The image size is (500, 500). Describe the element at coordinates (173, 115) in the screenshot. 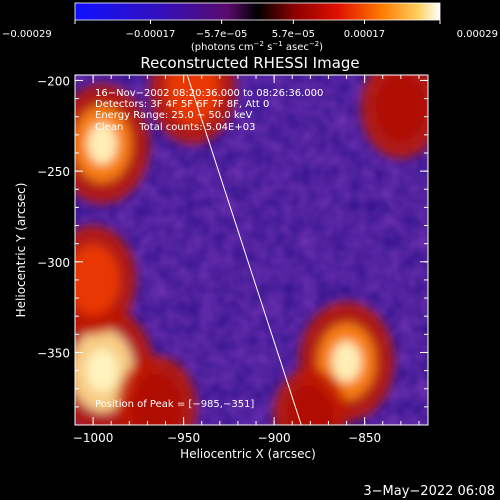

I see `info-line-energy: Energy Range: 25.0 − 50.0 keV` at that location.